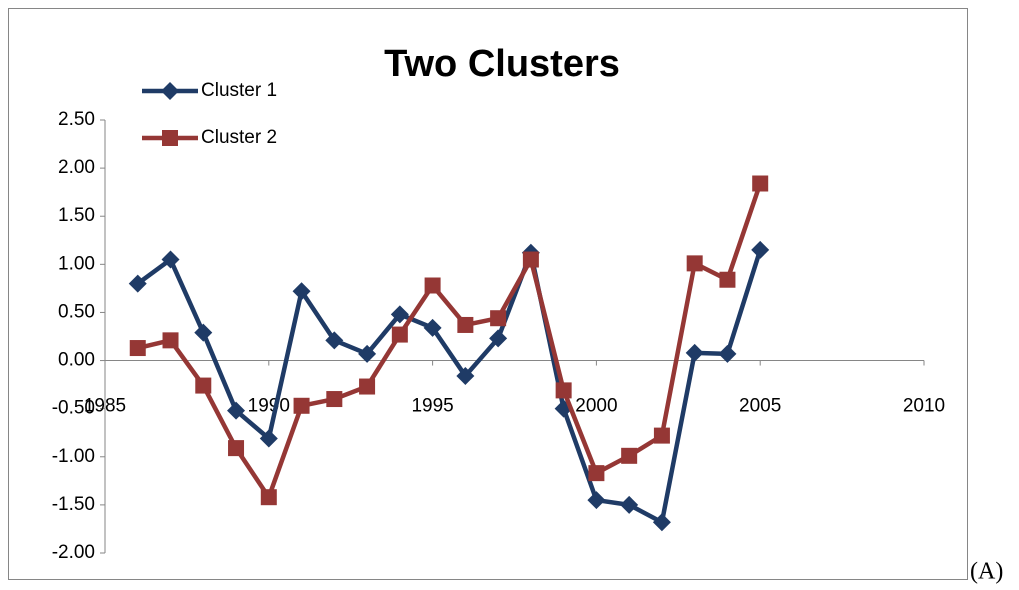 This screenshot has width=1019, height=590. Describe the element at coordinates (105, 406) in the screenshot. I see `x-tick-label: 1985` at that location.